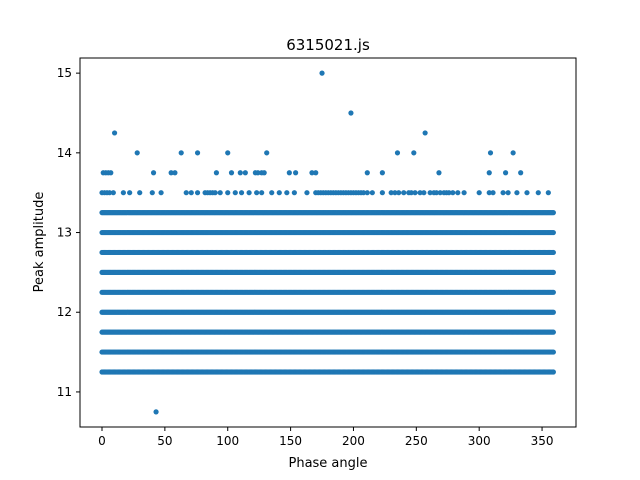 This screenshot has width=640, height=480. Describe the element at coordinates (327, 463) in the screenshot. I see `x-axis-label: Phase angle` at that location.